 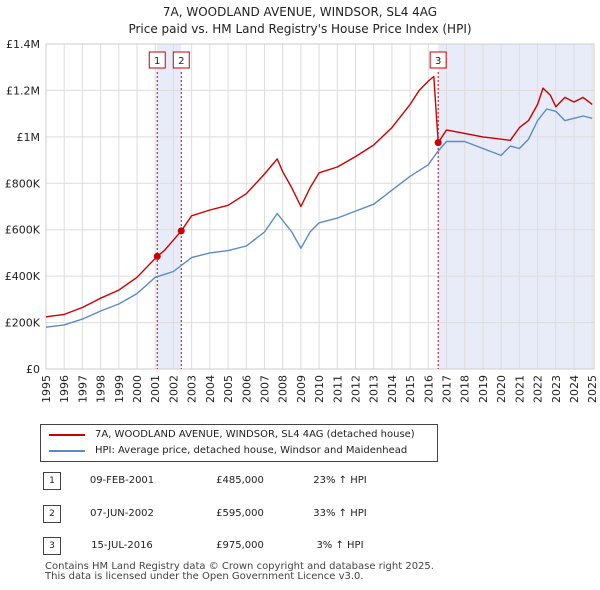 I want to click on sale-marker-labels: 1 2 3, so click(x=297, y=60).